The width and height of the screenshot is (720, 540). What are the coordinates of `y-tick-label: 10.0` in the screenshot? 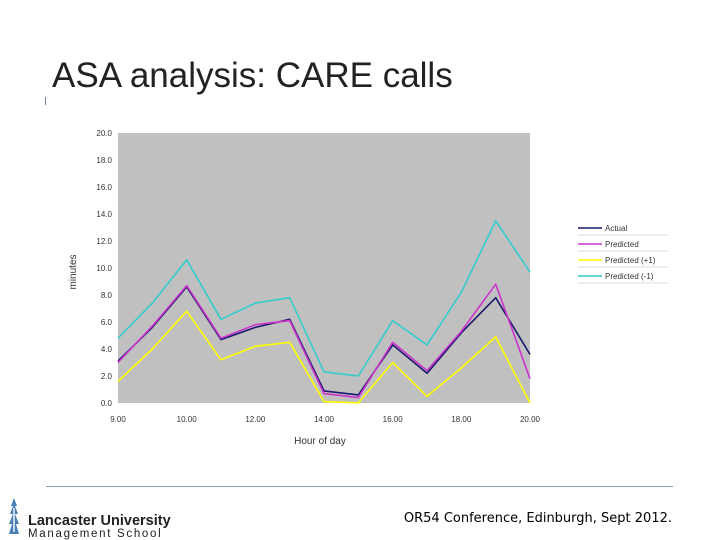 It's located at (104, 268).